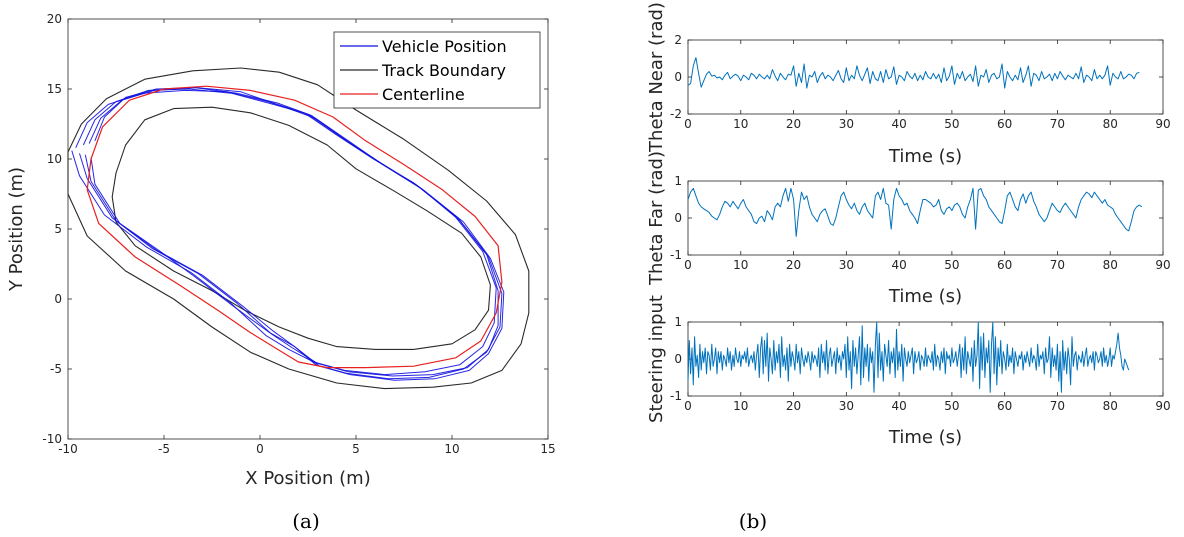 The height and width of the screenshot is (537, 1184). Describe the element at coordinates (656, 218) in the screenshot. I see `y-axis-label: Theta Far (rad)` at that location.